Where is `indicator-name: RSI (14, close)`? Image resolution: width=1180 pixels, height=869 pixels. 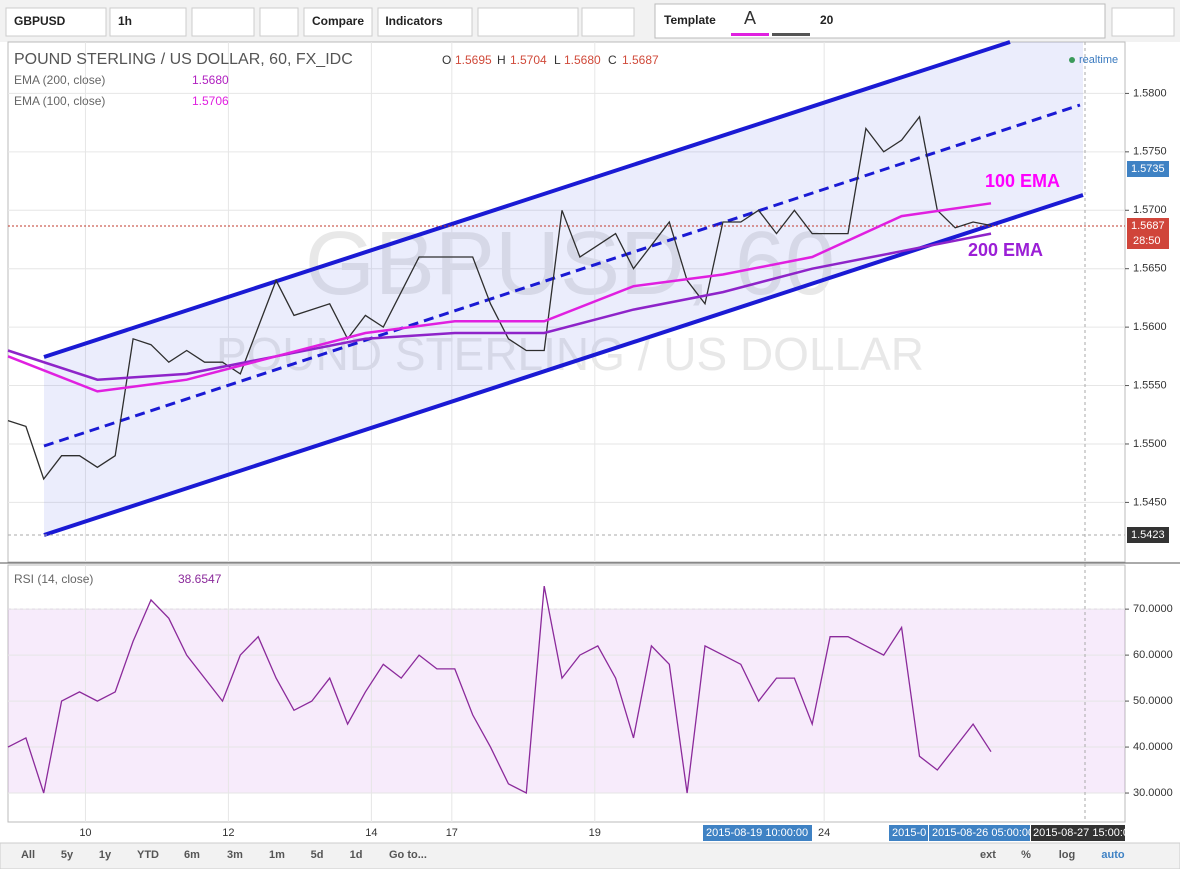 indicator-name: RSI (14, close) is located at coordinates (53, 579).